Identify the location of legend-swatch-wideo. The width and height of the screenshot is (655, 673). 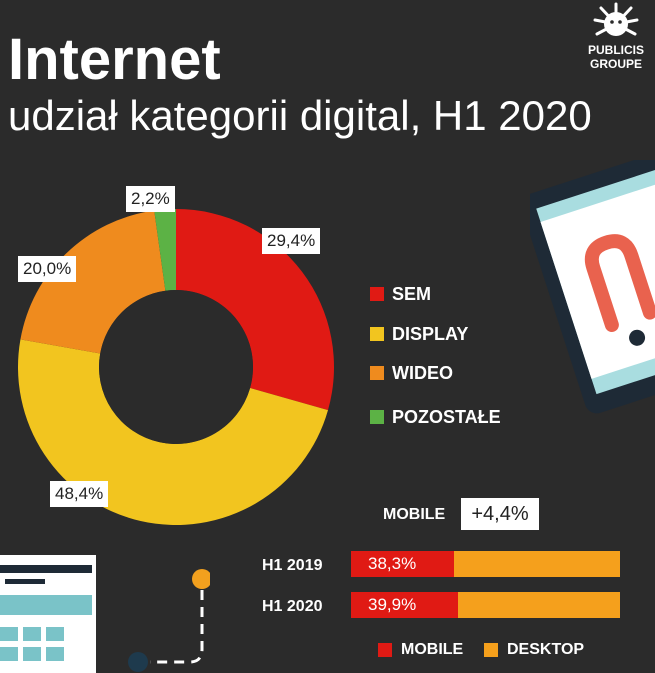
(377, 373).